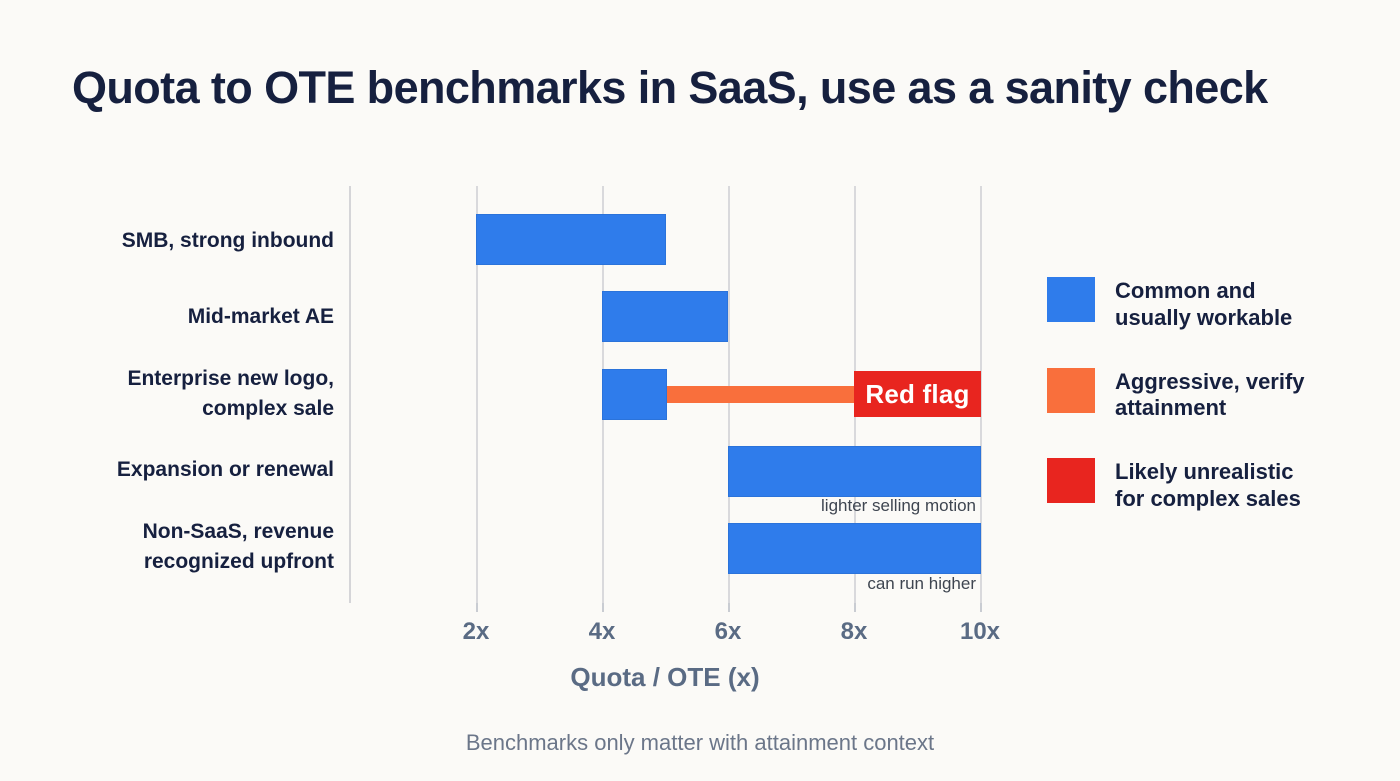 This screenshot has height=781, width=1400. Describe the element at coordinates (728, 631) in the screenshot. I see `x-tick-label-6x: 6x` at that location.